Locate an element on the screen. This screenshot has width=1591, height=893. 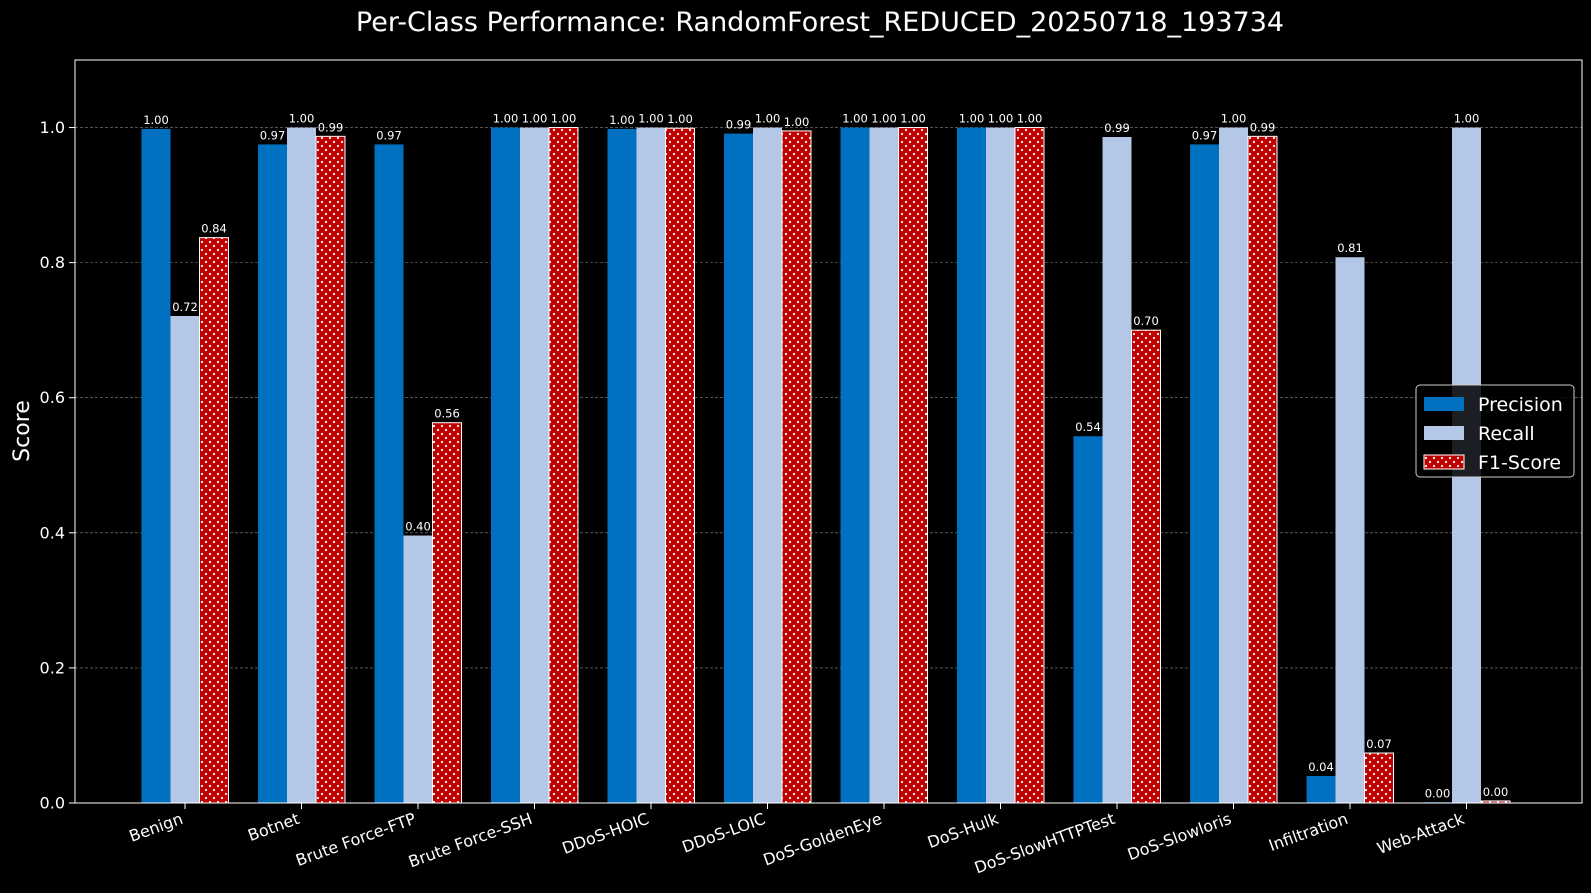
value-label: 0.84 is located at coordinates (214, 229).